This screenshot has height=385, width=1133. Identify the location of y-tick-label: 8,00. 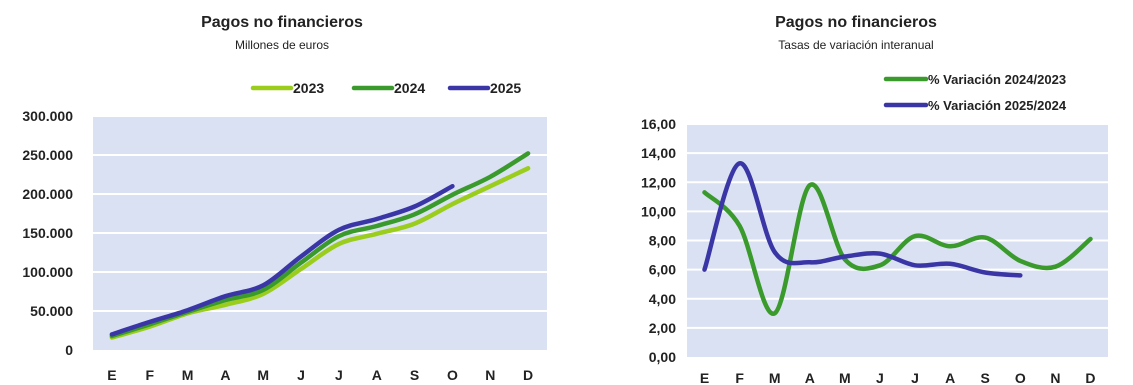
(662, 241).